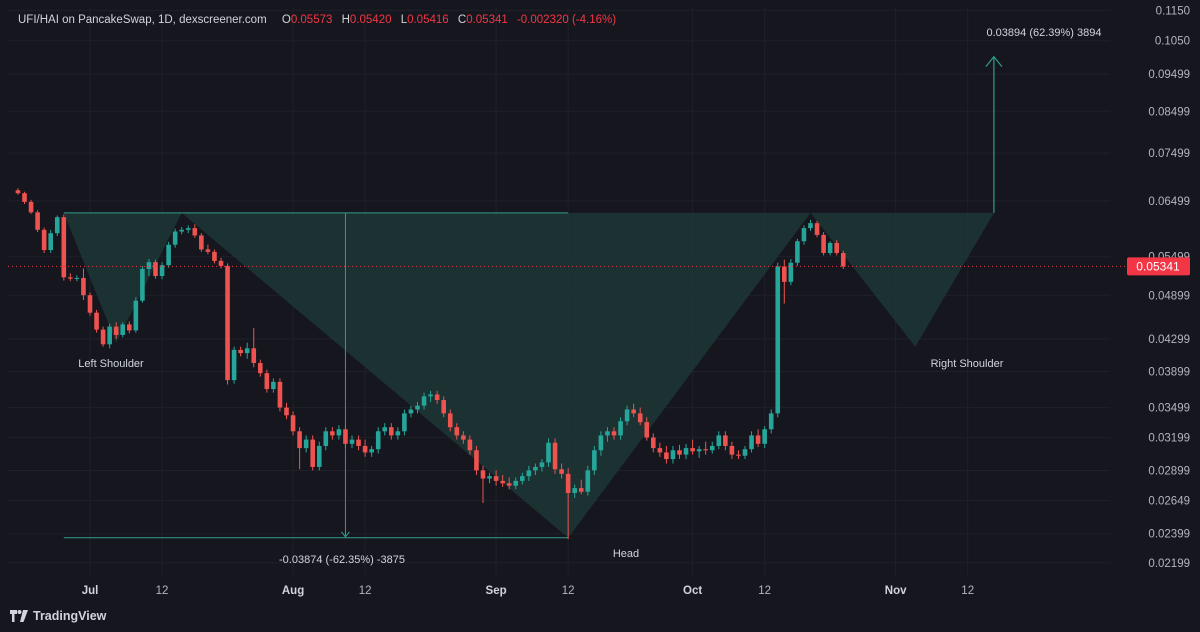  Describe the element at coordinates (342, 560) in the screenshot. I see `measure-down-label: -0.03874 (-62.35%) -3875` at that location.